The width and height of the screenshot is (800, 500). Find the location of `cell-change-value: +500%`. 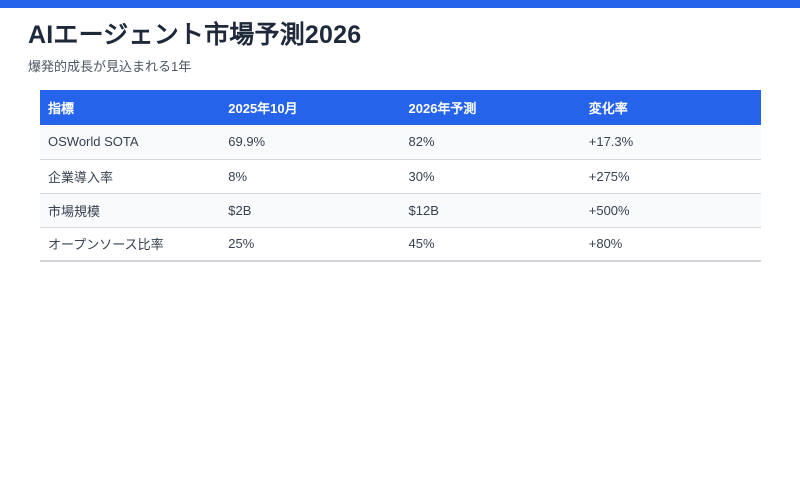

cell-change-value: +500% is located at coordinates (670, 210).